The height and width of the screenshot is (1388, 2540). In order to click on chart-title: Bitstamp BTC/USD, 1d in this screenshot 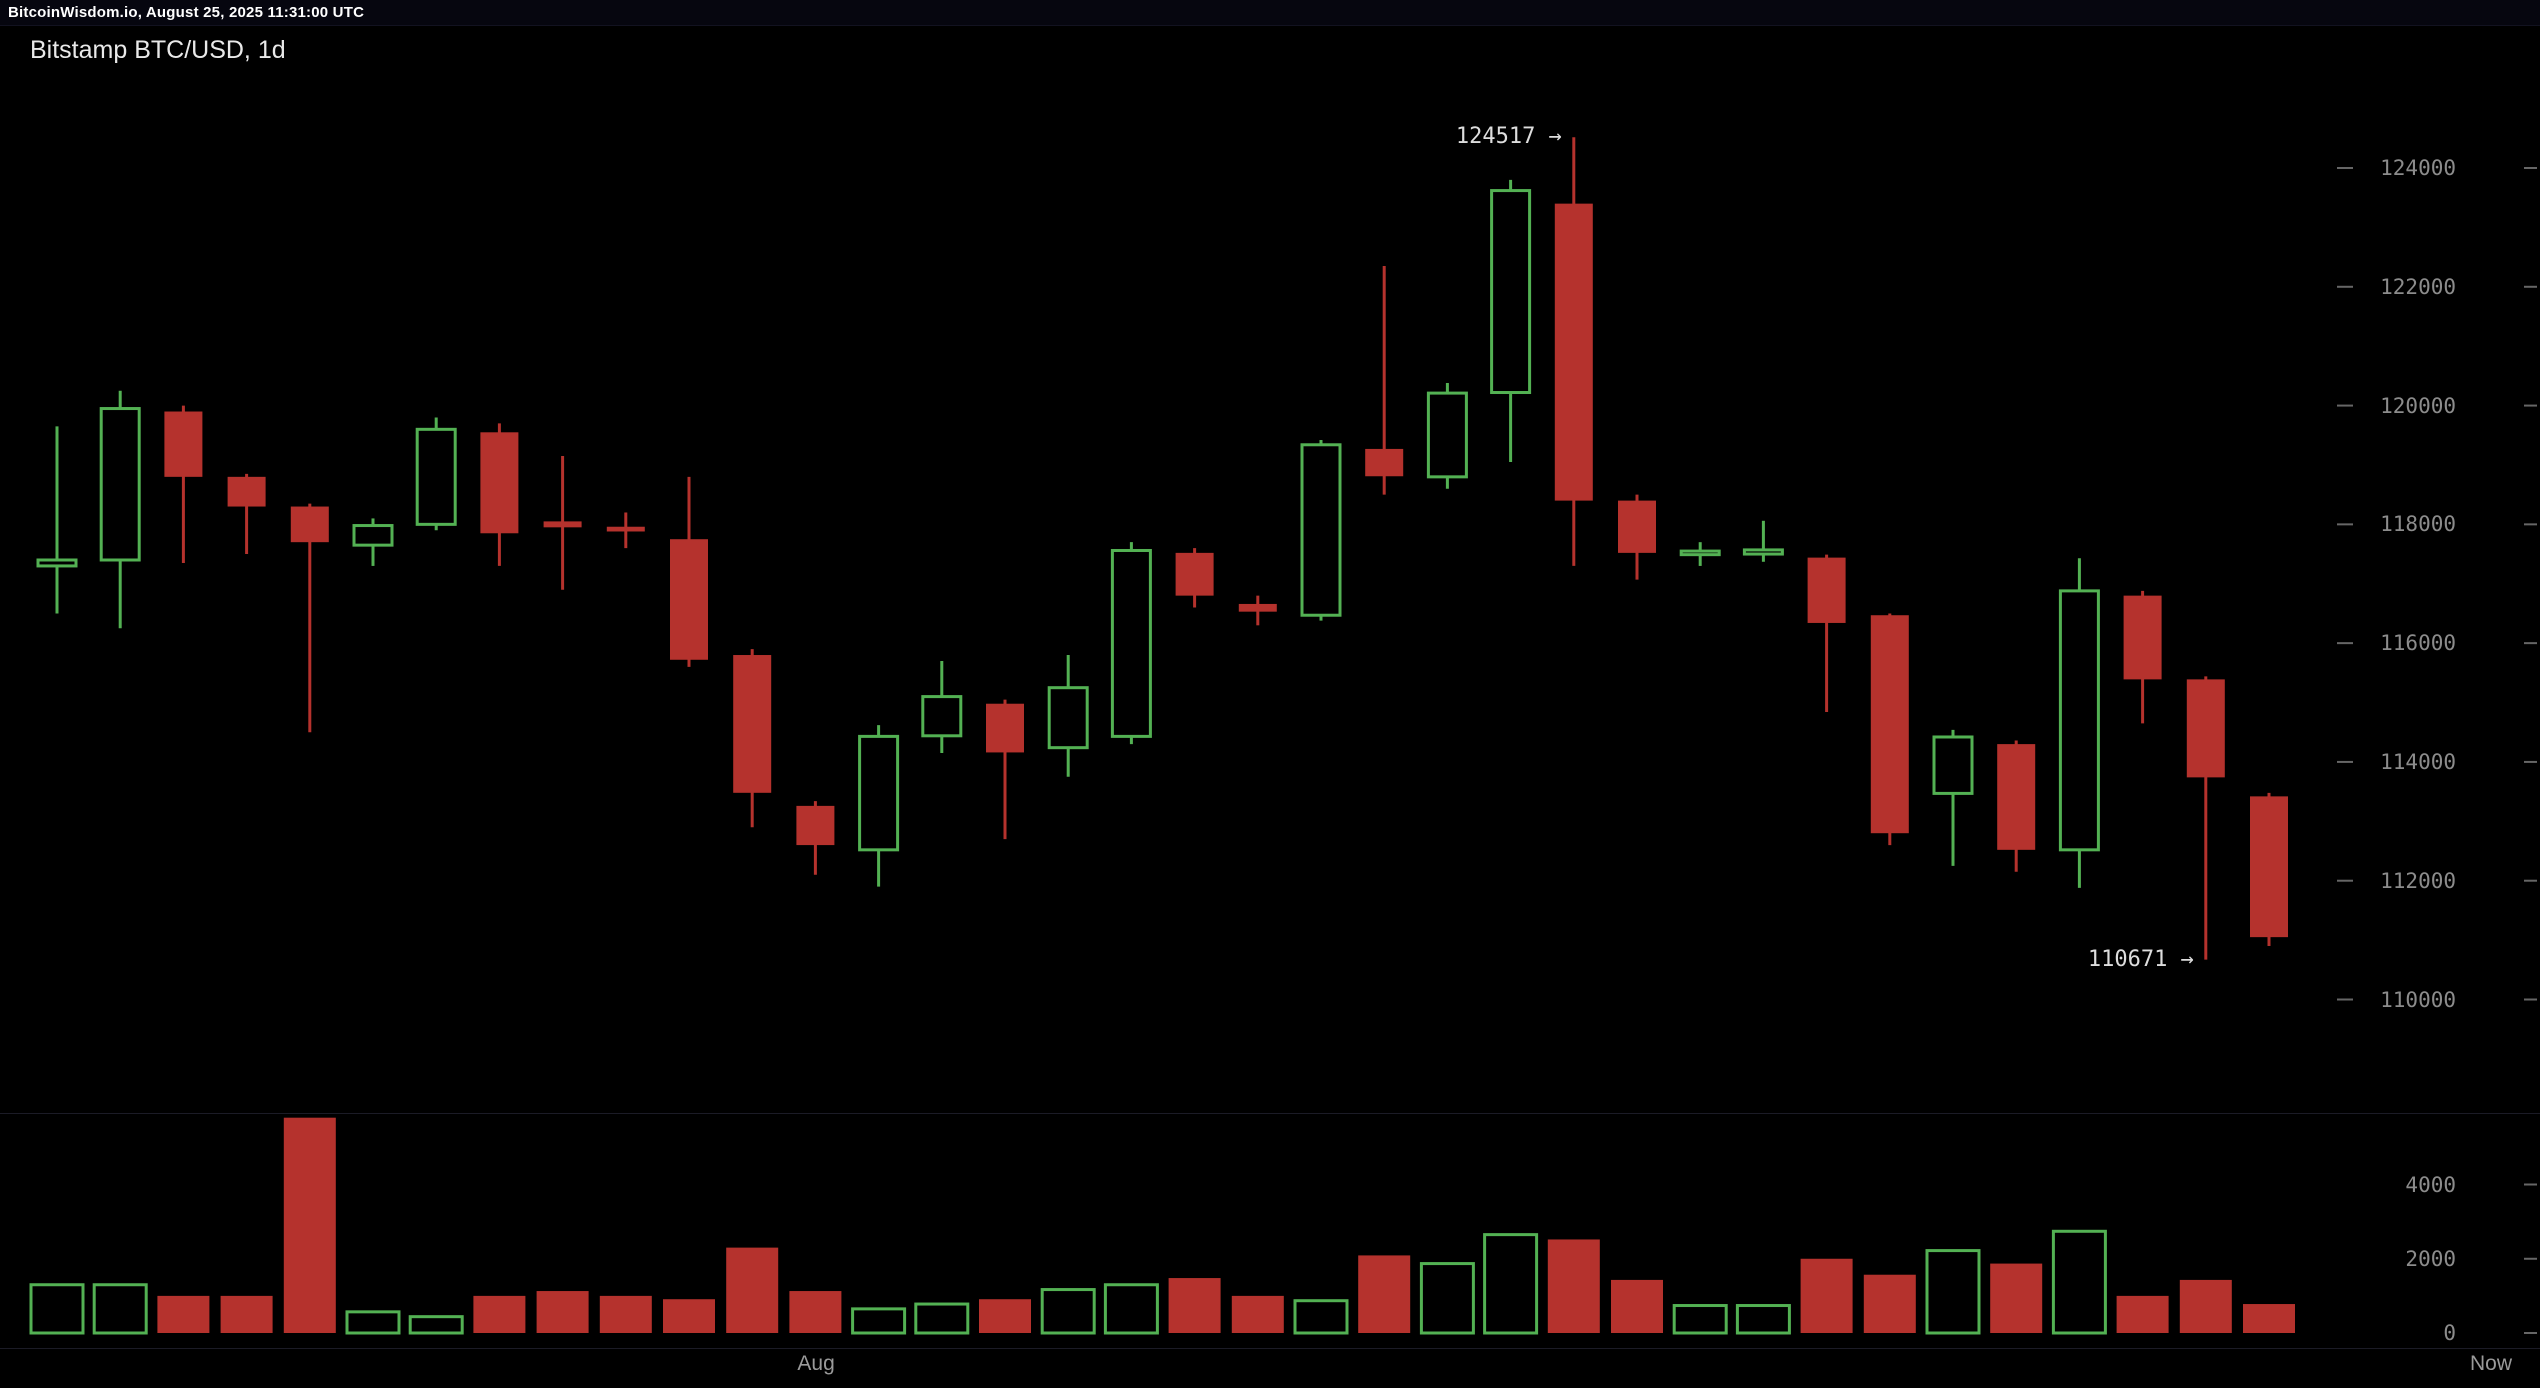, I will do `click(158, 50)`.